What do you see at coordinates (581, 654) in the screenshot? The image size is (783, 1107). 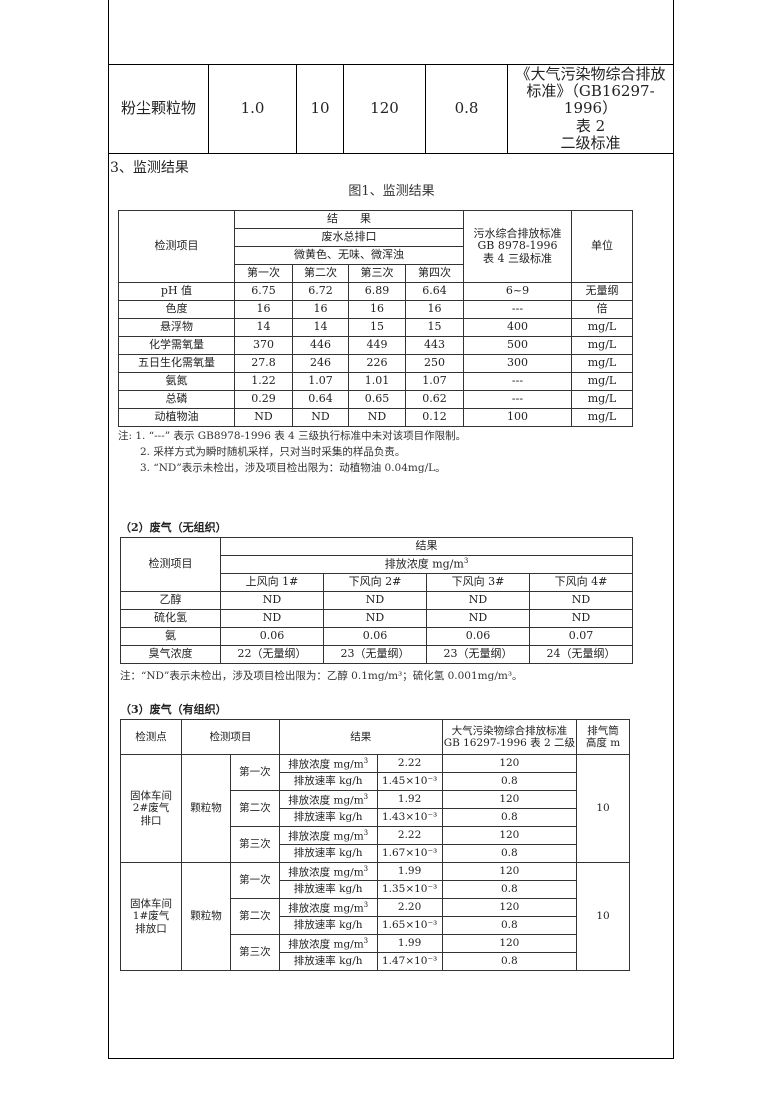 I see `cell: 24（无量纲）` at bounding box center [581, 654].